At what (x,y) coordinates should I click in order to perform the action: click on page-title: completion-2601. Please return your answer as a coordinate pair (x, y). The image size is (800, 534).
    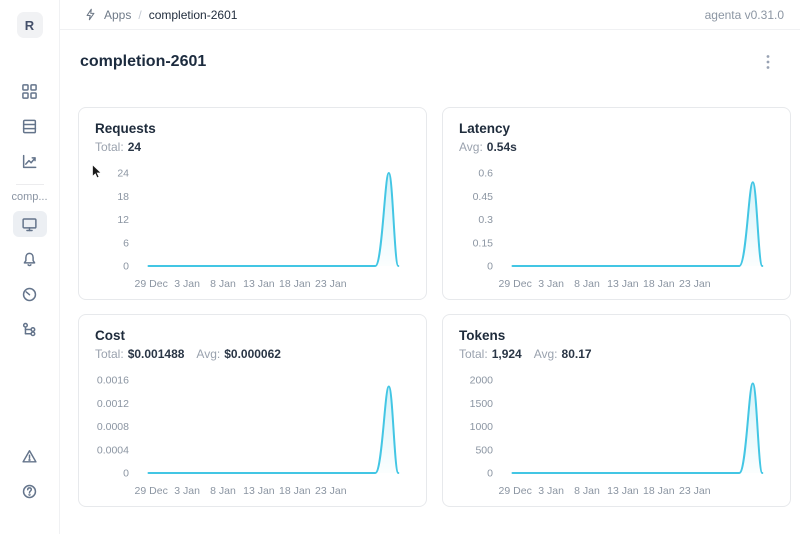
    Looking at the image, I should click on (143, 61).